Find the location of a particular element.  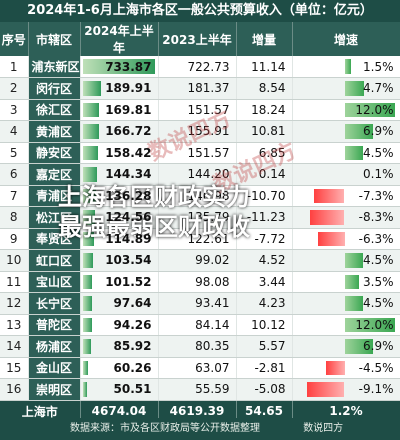

value-2024: 733.87 is located at coordinates (128, 66).